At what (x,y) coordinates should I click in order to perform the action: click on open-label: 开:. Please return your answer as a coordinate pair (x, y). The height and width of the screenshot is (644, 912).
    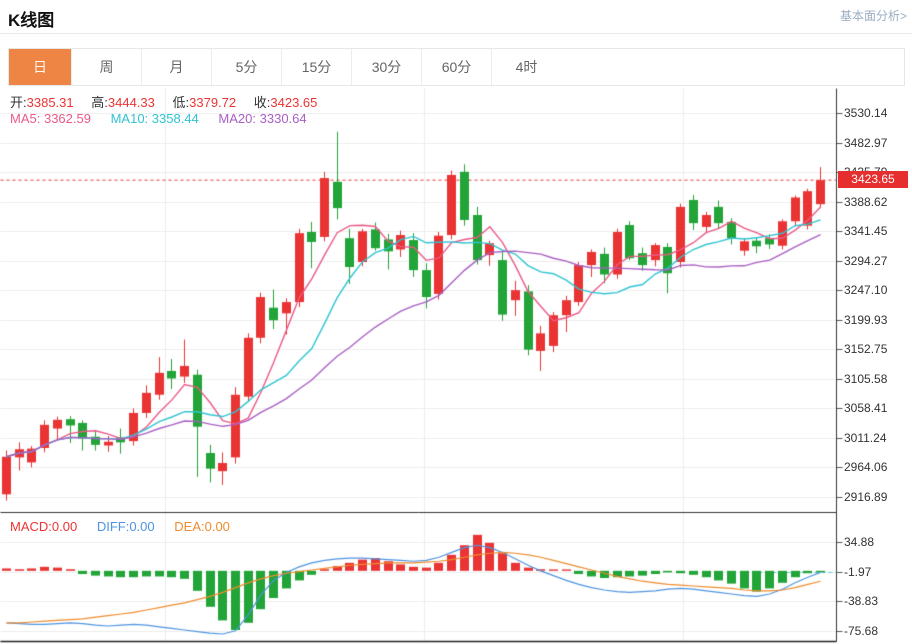
    Looking at the image, I should click on (18, 102).